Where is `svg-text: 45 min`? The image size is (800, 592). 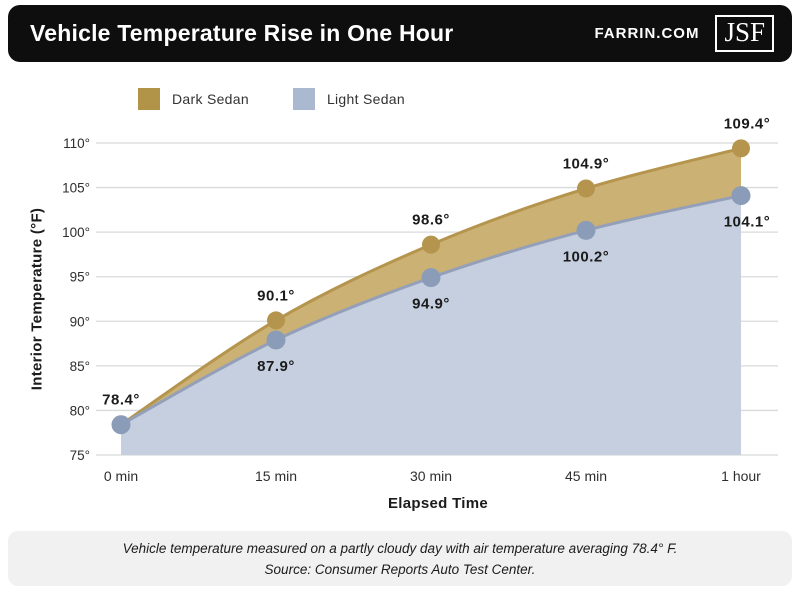 svg-text: 45 min is located at coordinates (586, 476).